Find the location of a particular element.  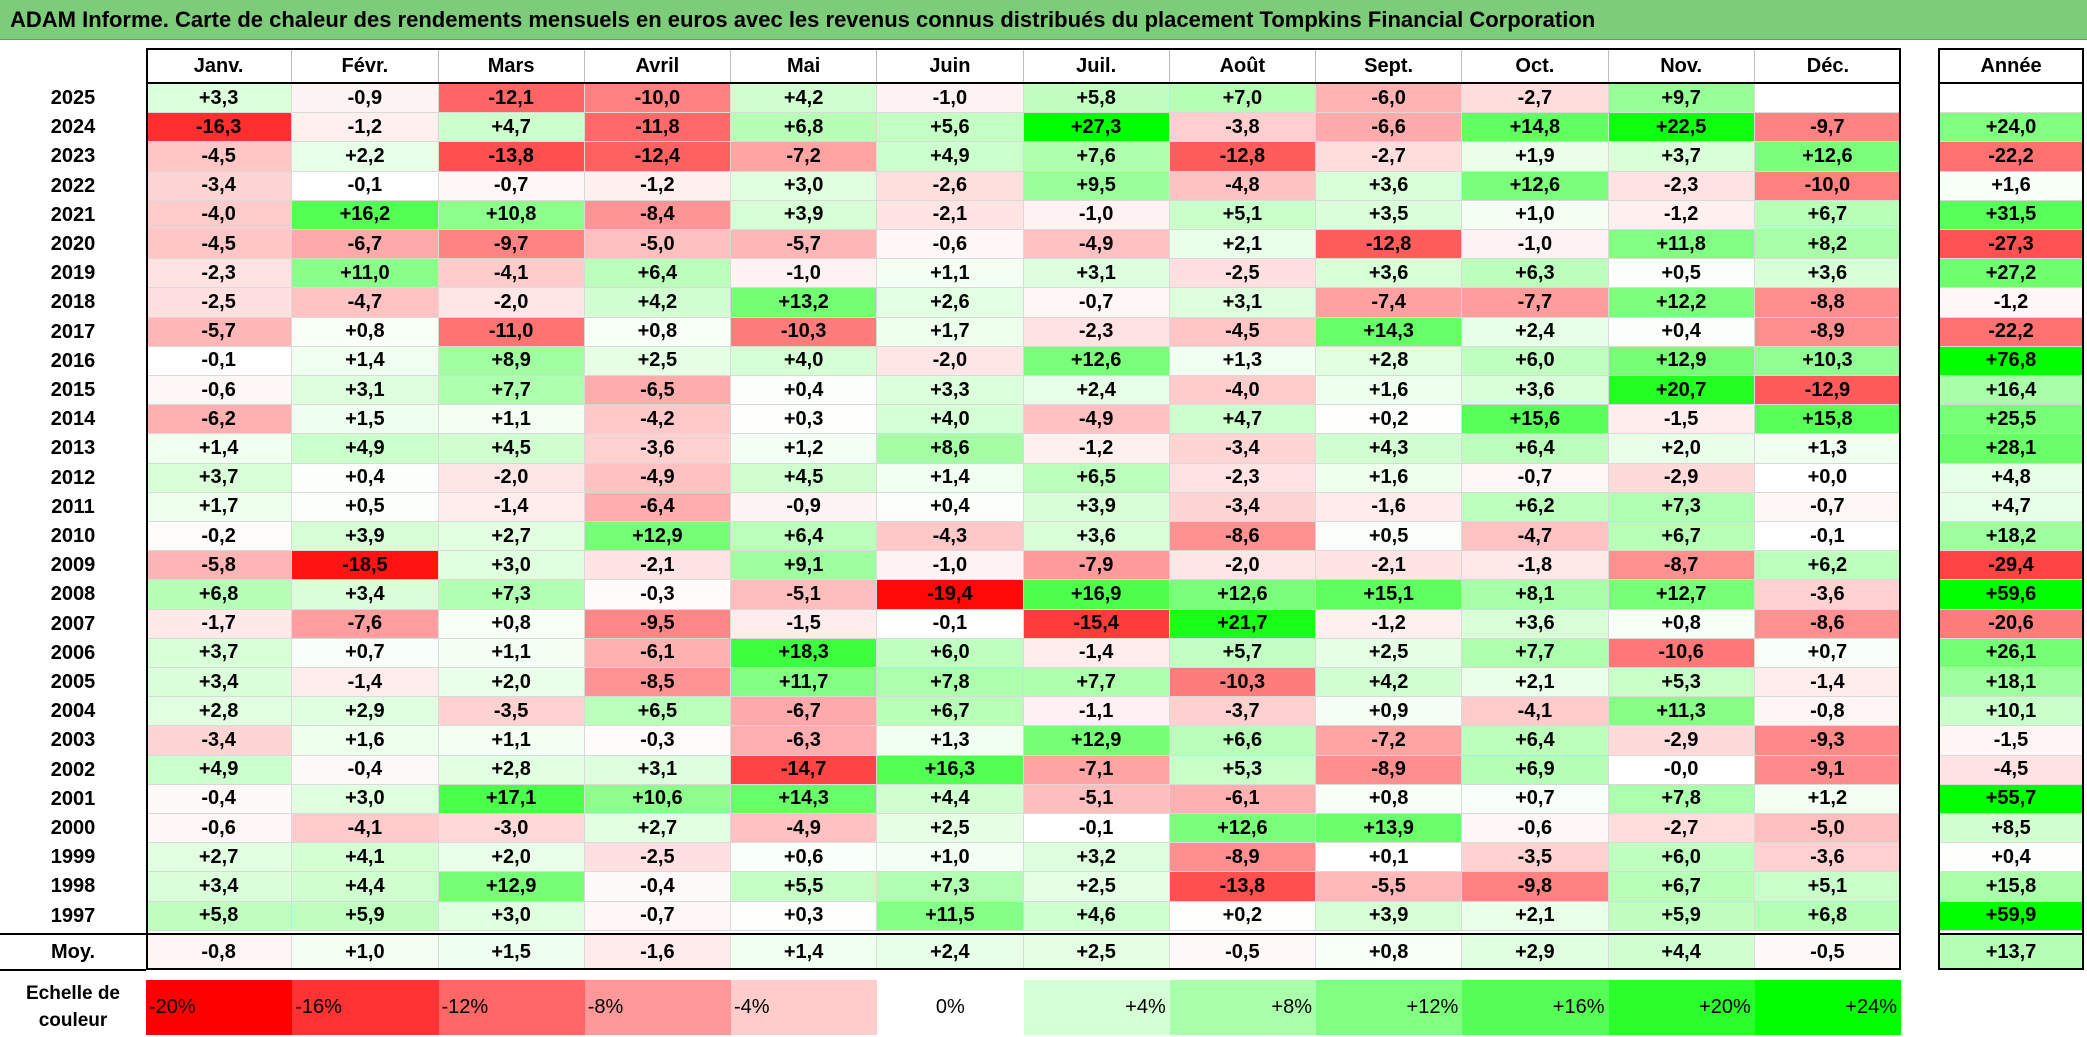

heatmap-cell: -1,7 is located at coordinates (219, 624).